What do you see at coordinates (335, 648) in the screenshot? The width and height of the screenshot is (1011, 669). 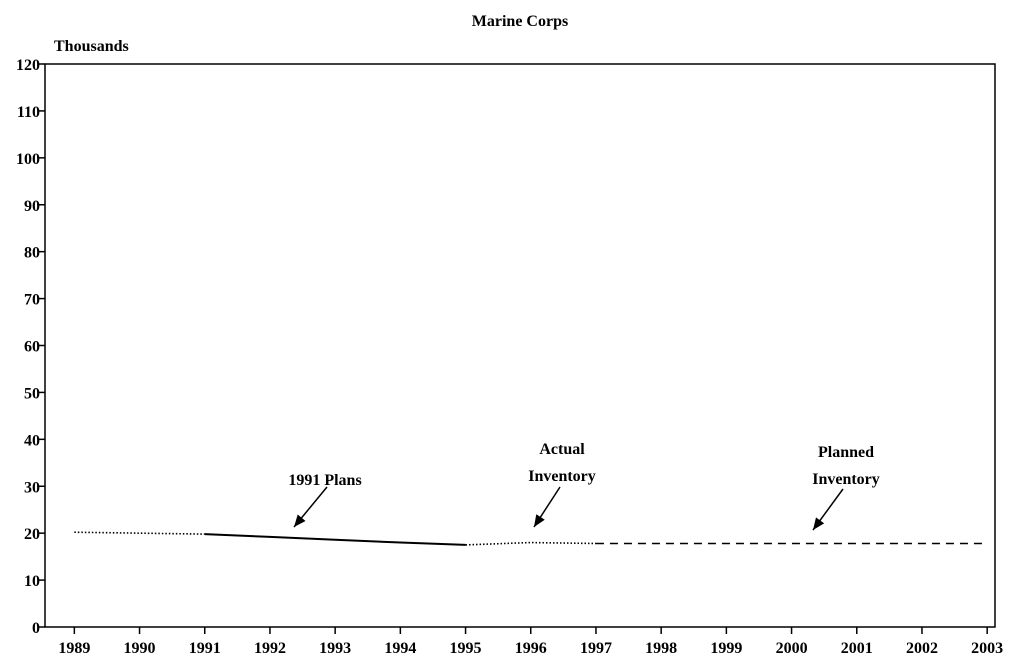 I see `x-tick-label: 1993` at bounding box center [335, 648].